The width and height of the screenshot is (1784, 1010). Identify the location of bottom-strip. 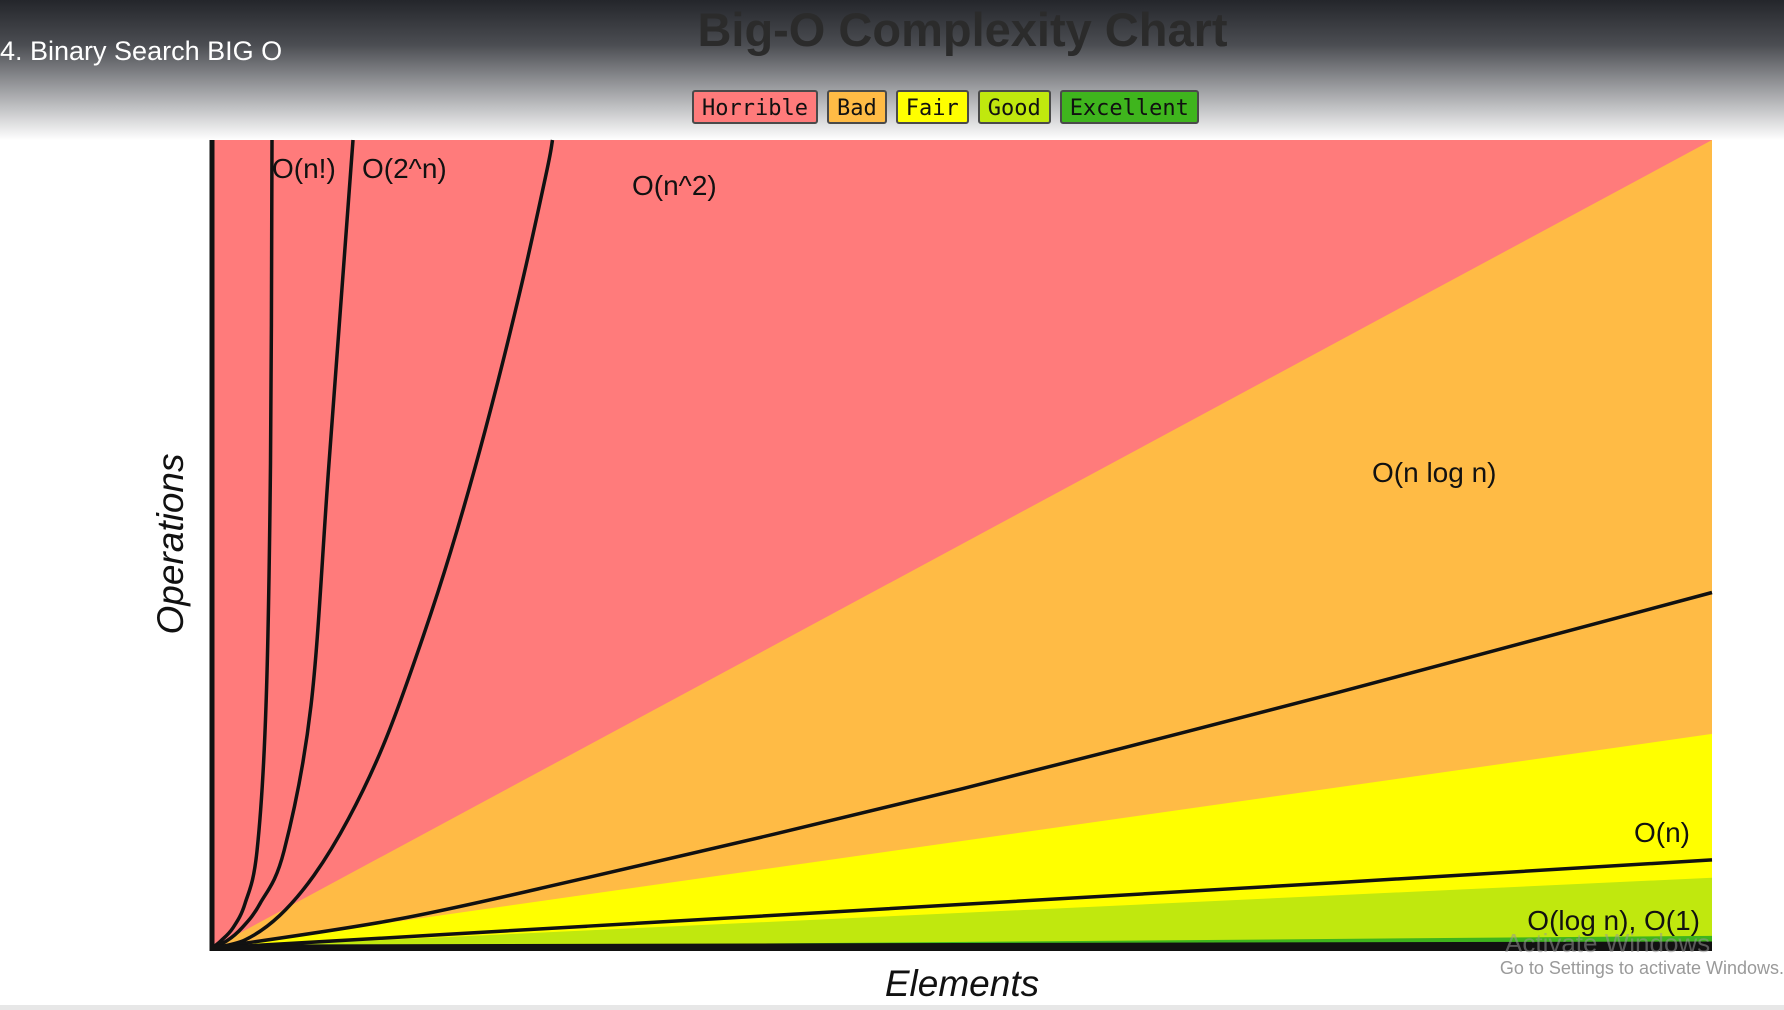
(892, 1007).